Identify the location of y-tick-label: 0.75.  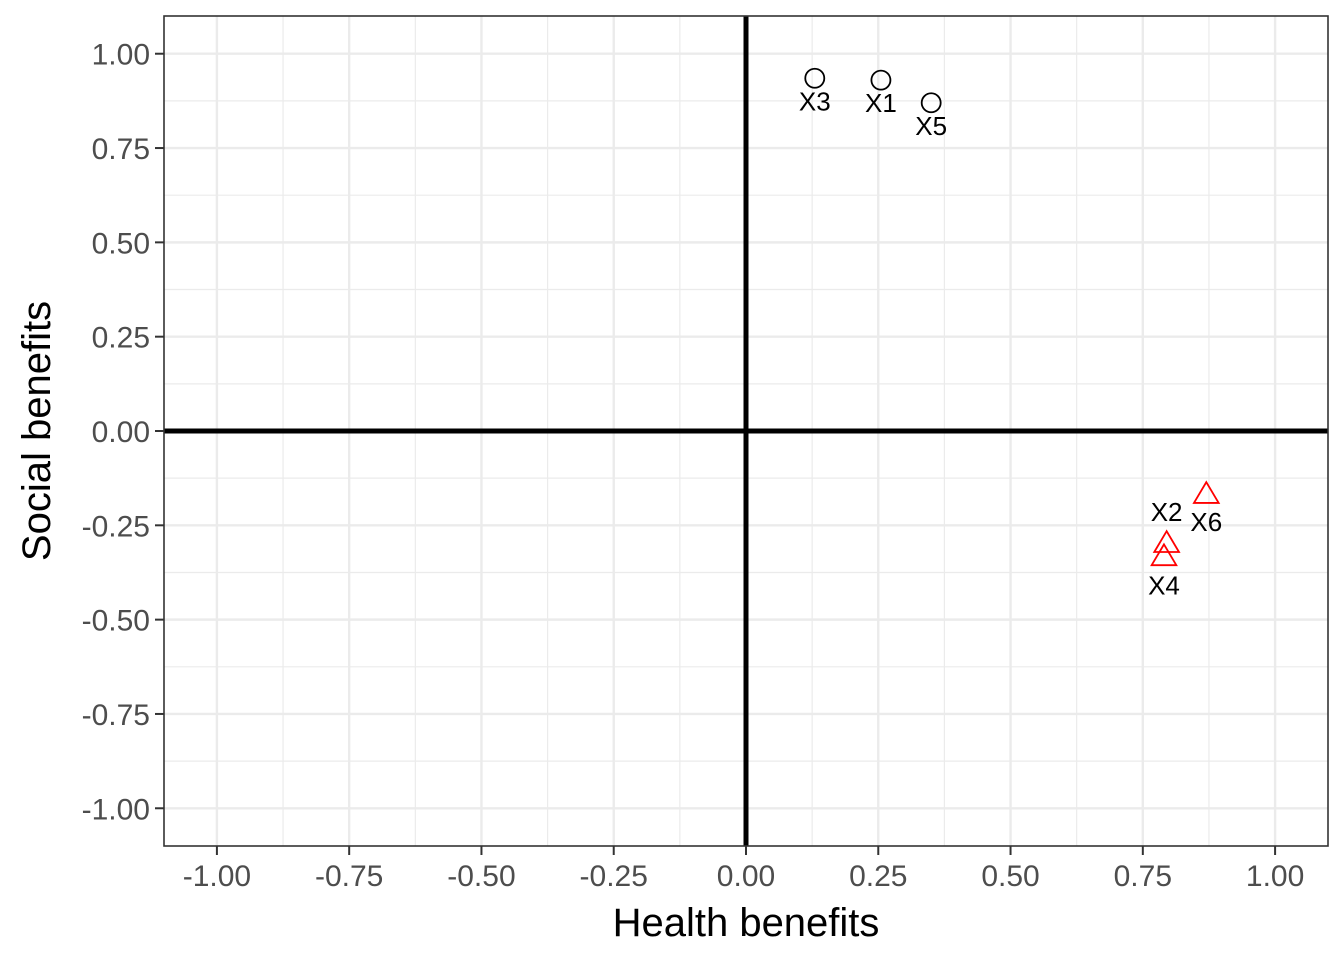
(121, 149).